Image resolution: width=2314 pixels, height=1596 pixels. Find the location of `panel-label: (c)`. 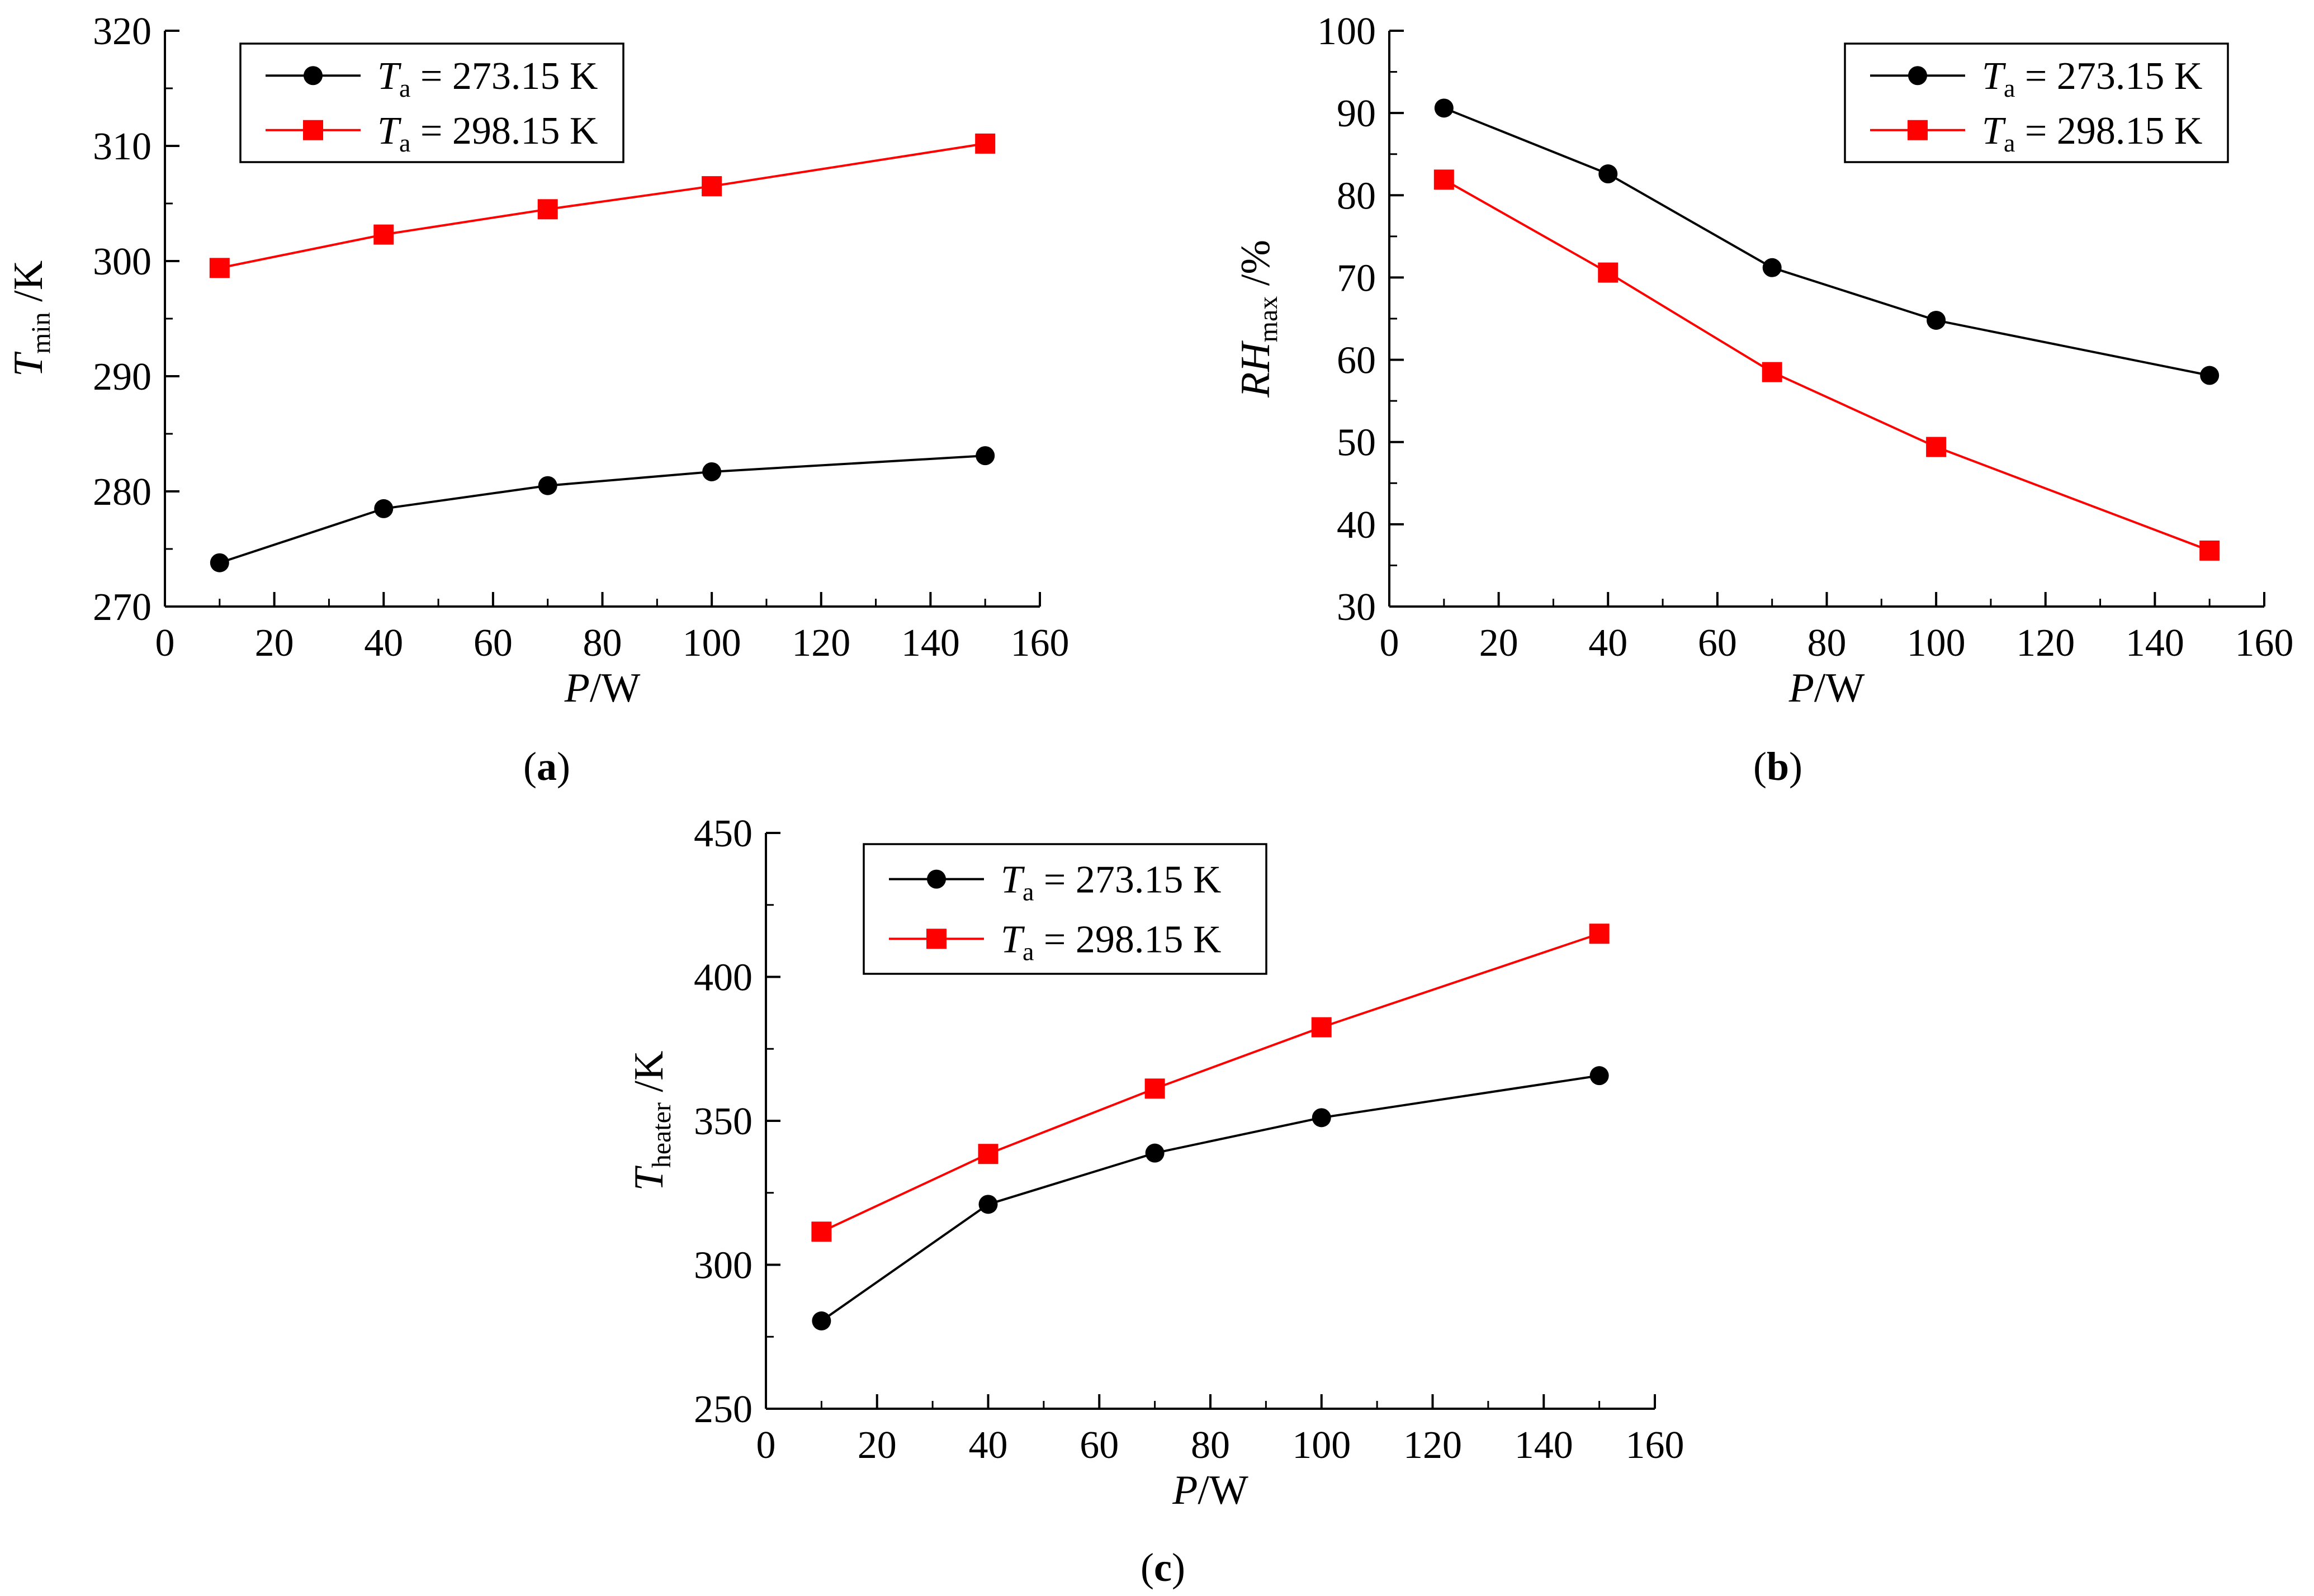

panel-label: (c) is located at coordinates (1163, 1568).